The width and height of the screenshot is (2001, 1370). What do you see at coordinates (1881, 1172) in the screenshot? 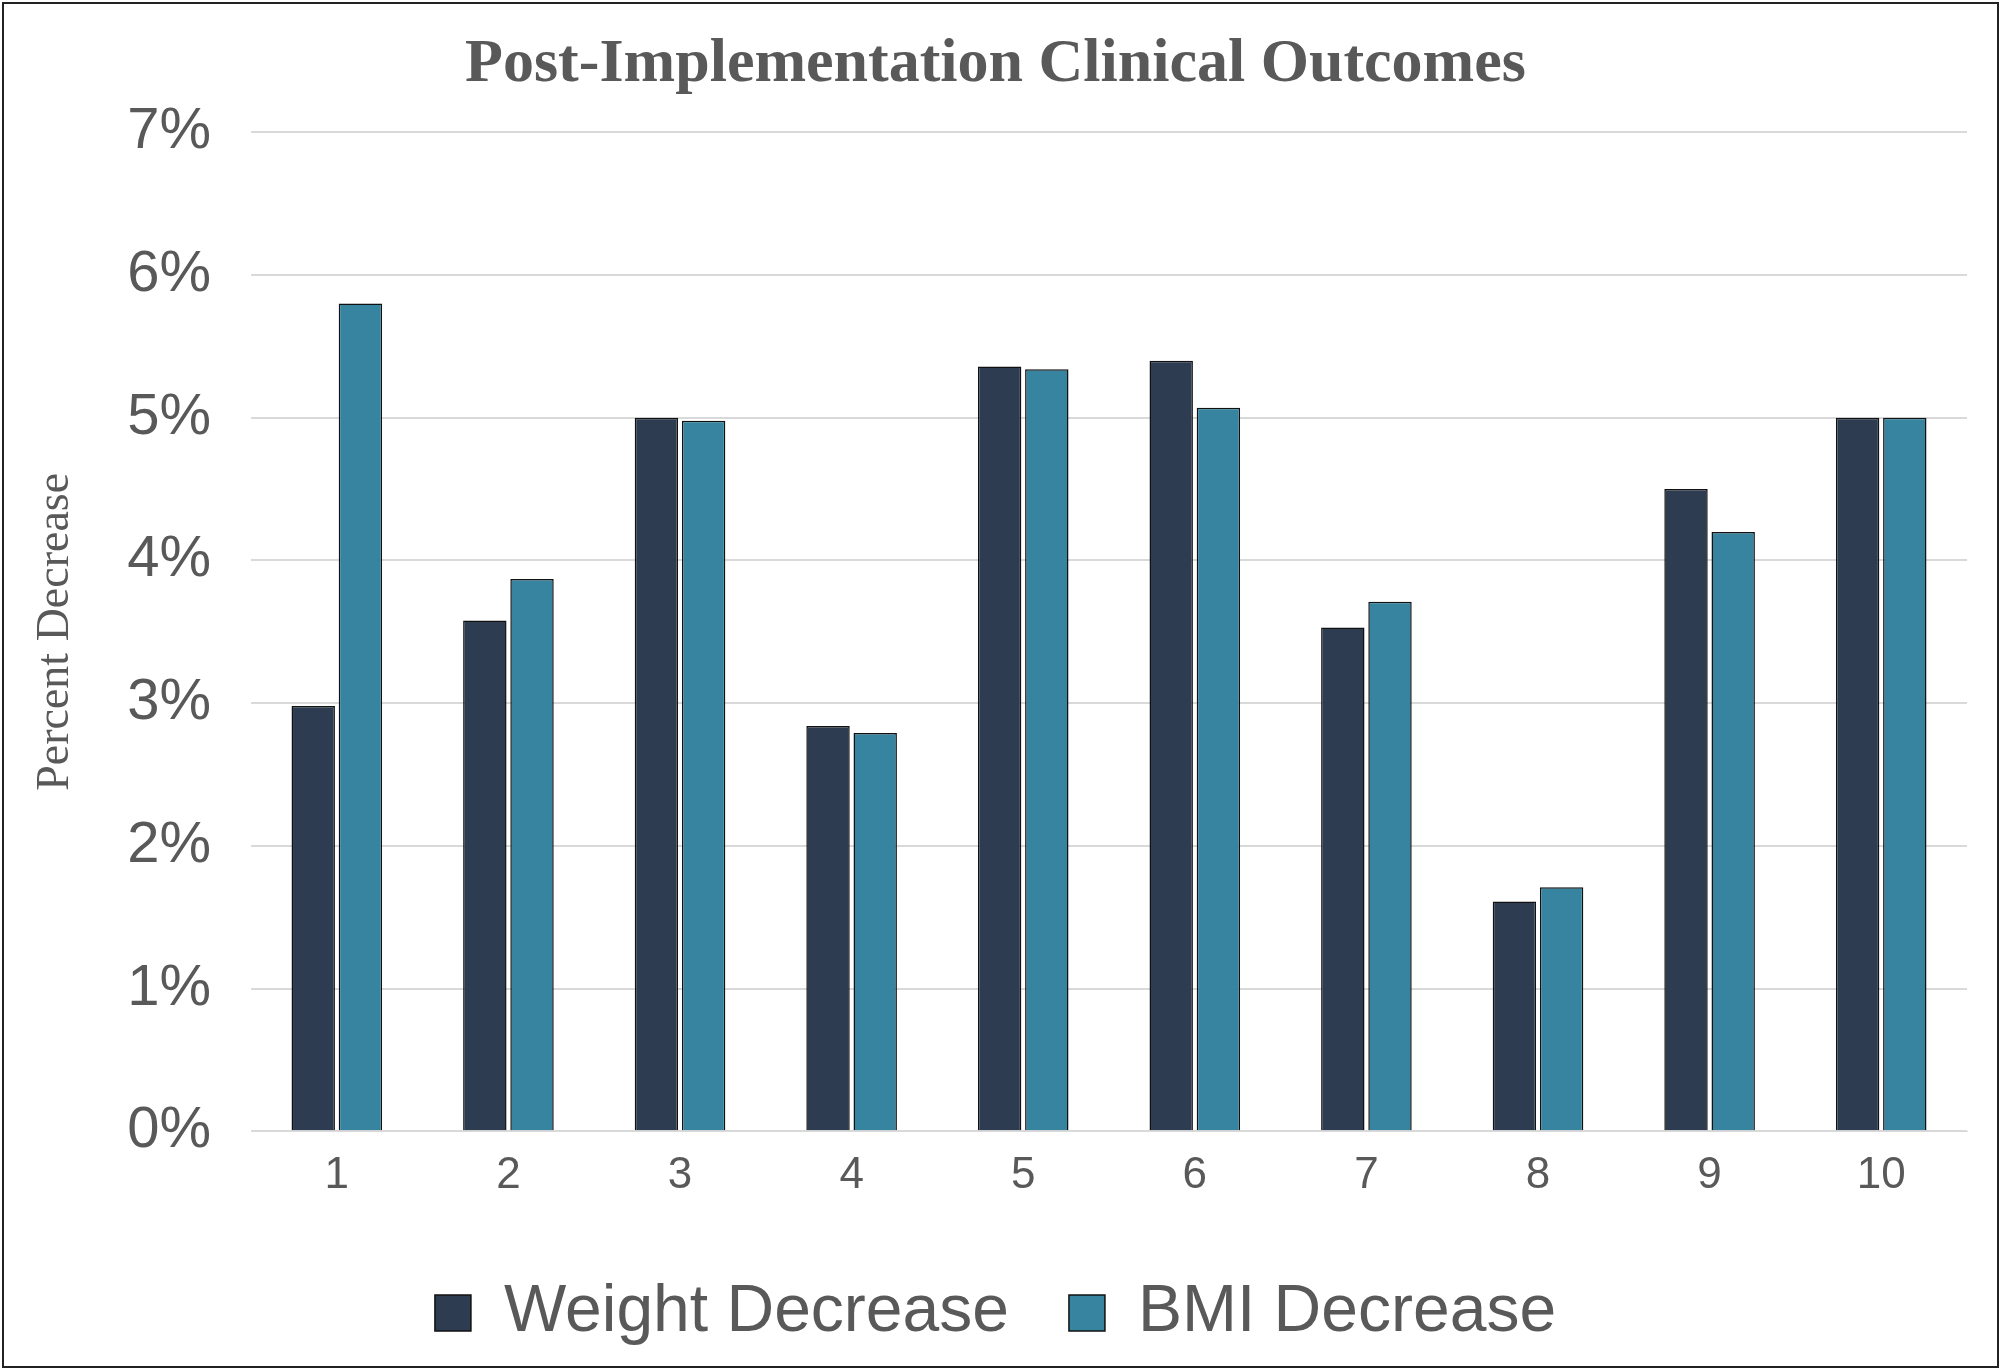
I see `x-tick-label: 10` at bounding box center [1881, 1172].